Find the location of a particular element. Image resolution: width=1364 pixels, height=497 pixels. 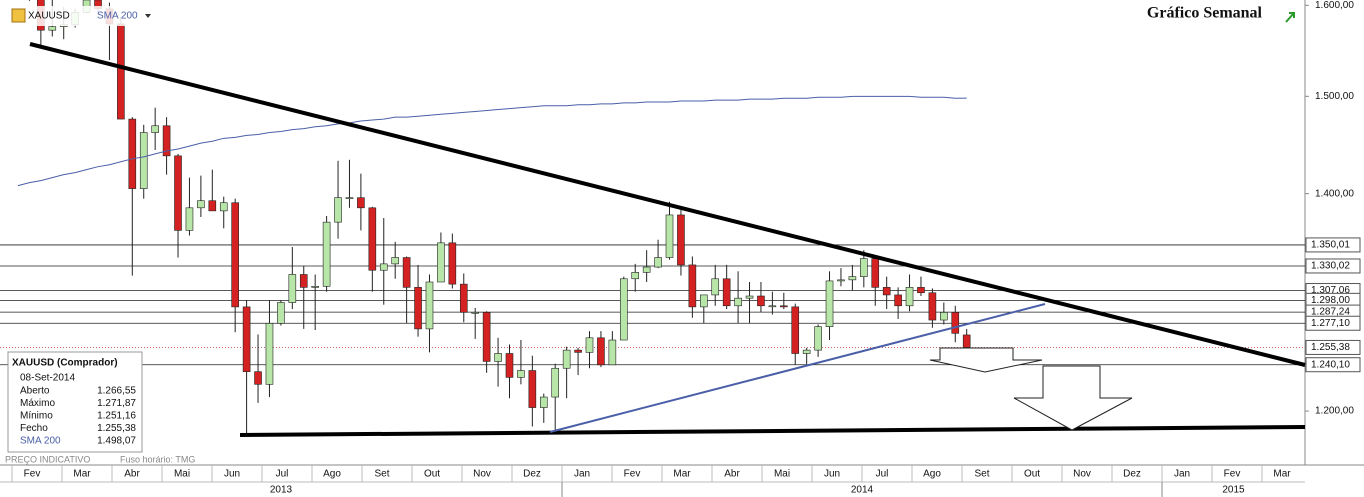

legend-bg is located at coordinates (80, 16).